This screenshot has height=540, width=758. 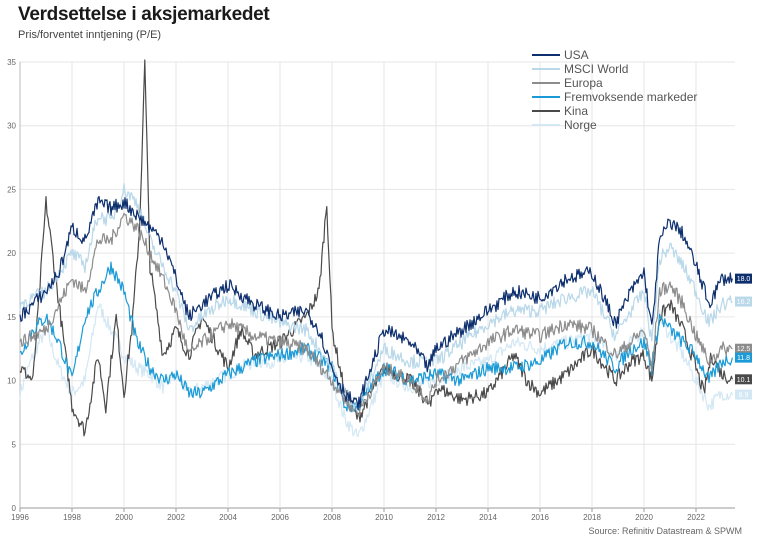 What do you see at coordinates (280, 517) in the screenshot?
I see `x-tick-label: 2006` at bounding box center [280, 517].